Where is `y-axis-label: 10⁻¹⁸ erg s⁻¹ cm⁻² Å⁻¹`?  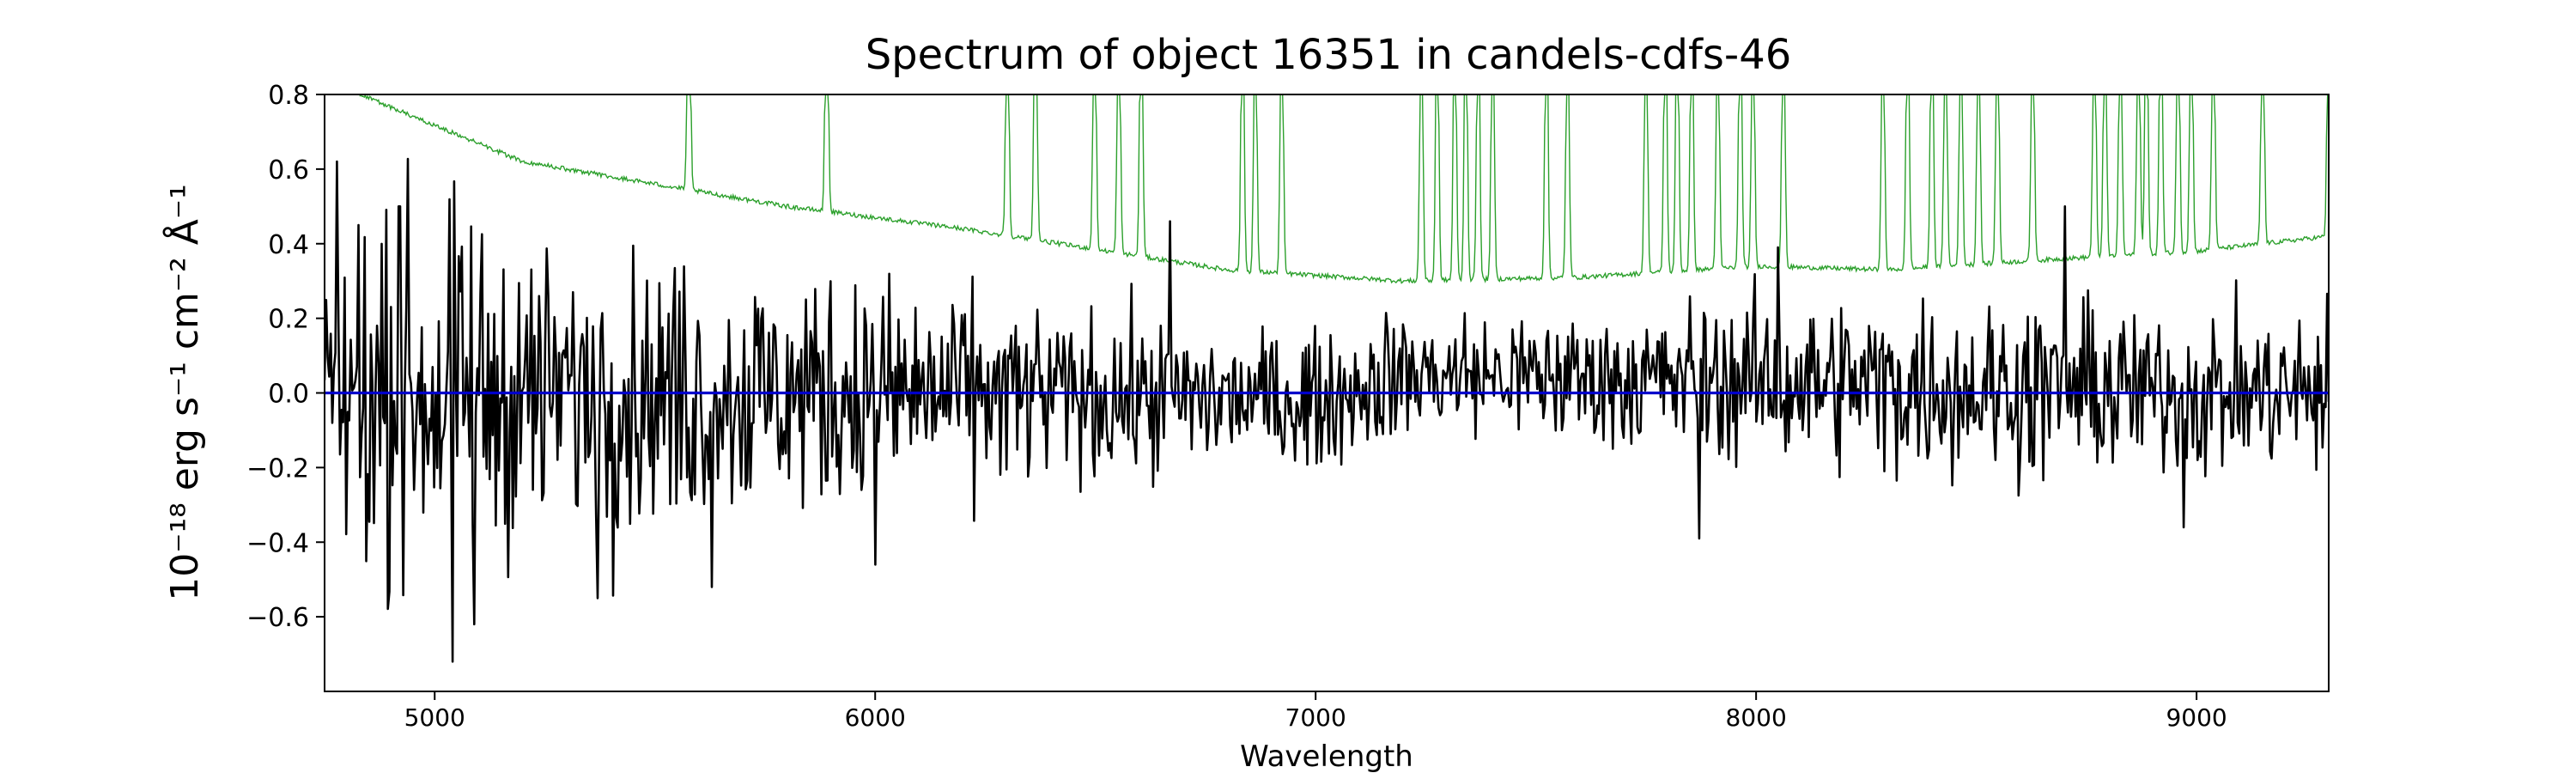
y-axis-label: 10⁻¹⁸ erg s⁻¹ cm⁻² Å⁻¹ is located at coordinates (184, 392).